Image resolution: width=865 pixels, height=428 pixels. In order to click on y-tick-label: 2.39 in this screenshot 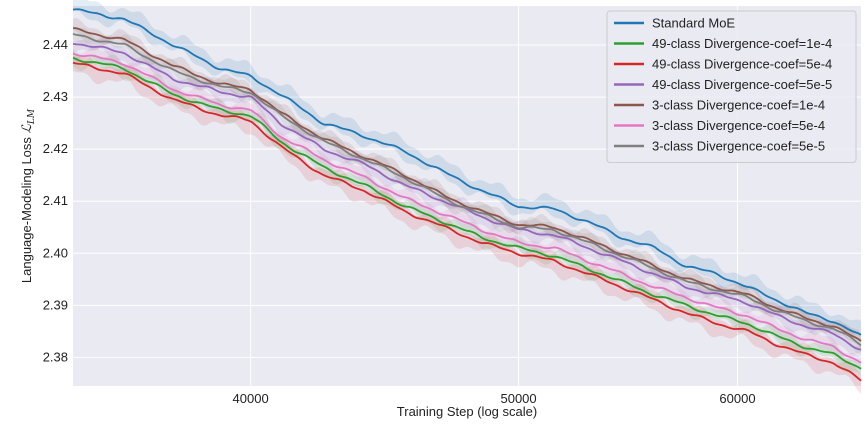, I will do `click(55, 304)`.